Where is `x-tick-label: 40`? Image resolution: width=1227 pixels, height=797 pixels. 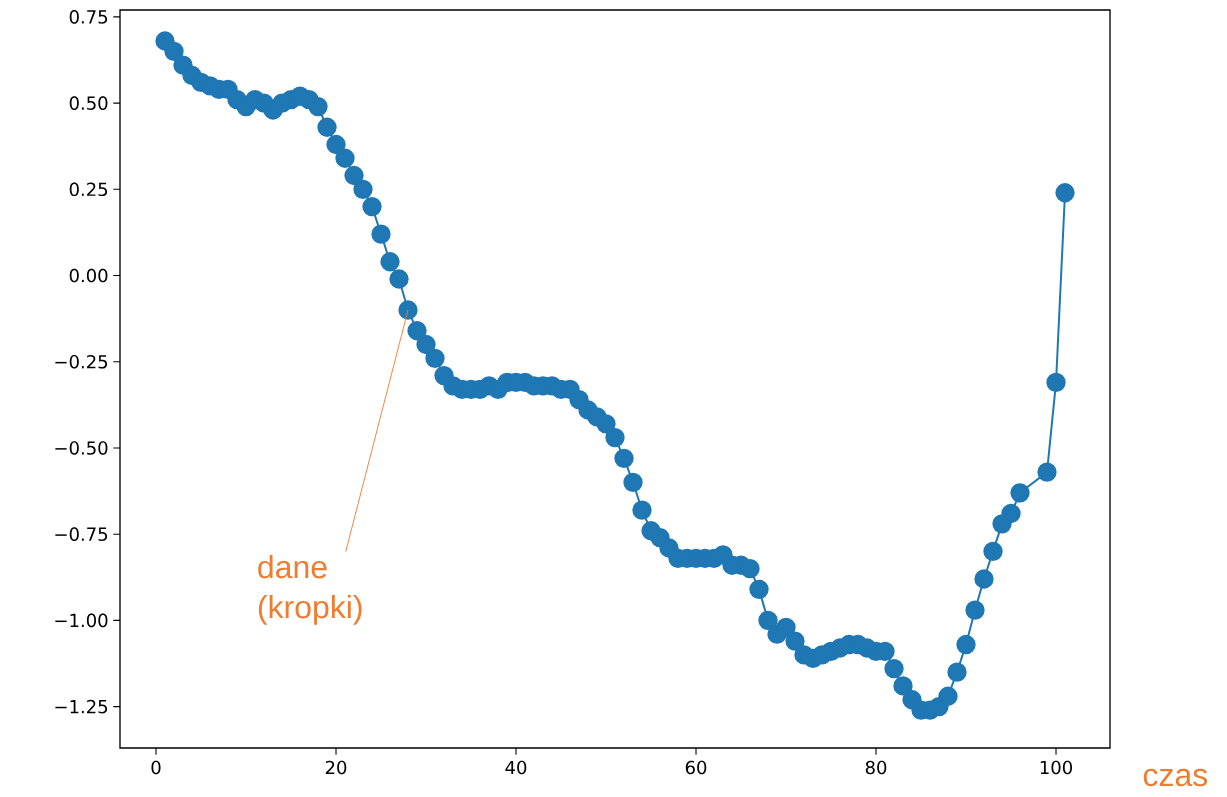 x-tick-label: 40 is located at coordinates (516, 767).